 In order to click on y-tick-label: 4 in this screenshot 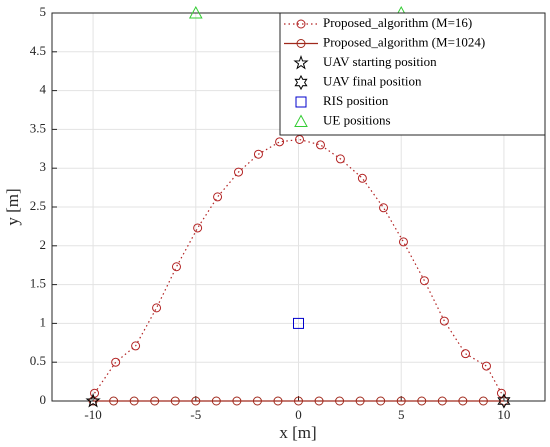, I will do `click(43, 89)`.